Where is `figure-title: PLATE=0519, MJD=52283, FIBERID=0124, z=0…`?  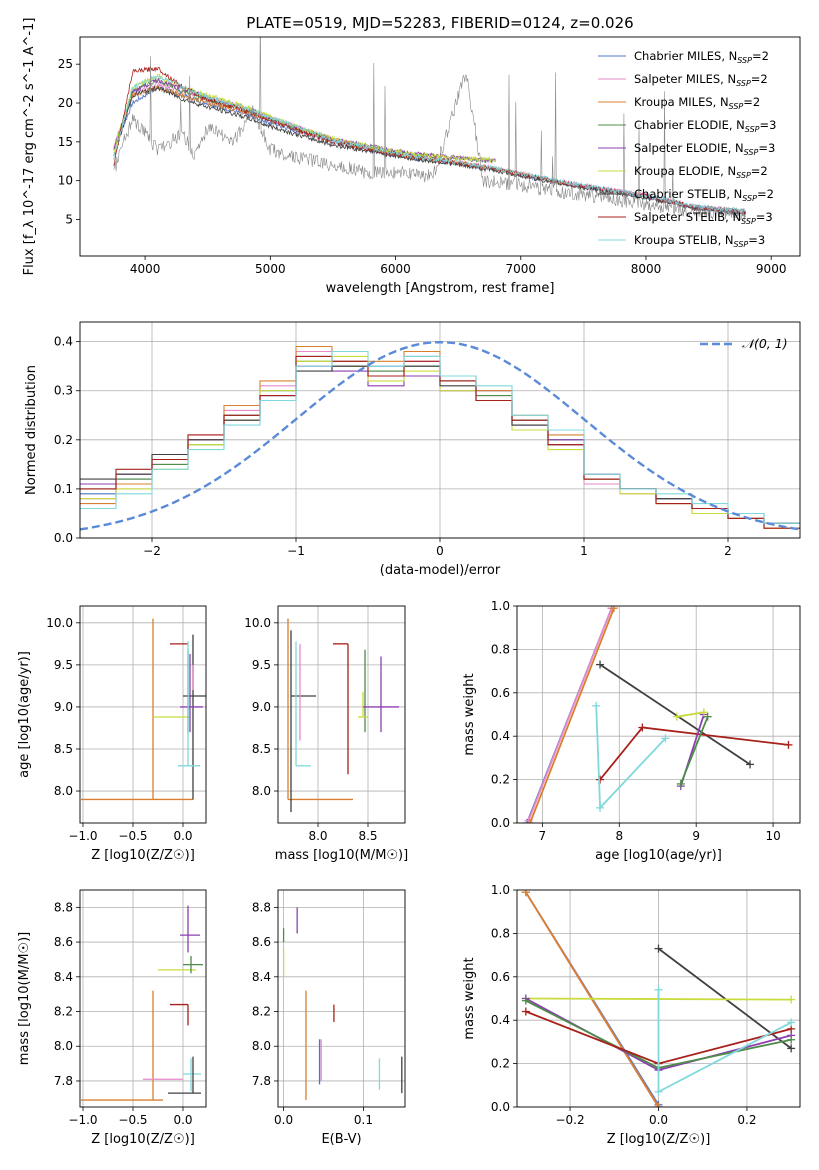 figure-title: PLATE=0519, MJD=52283, FIBERID=0124, z=0… is located at coordinates (439, 23).